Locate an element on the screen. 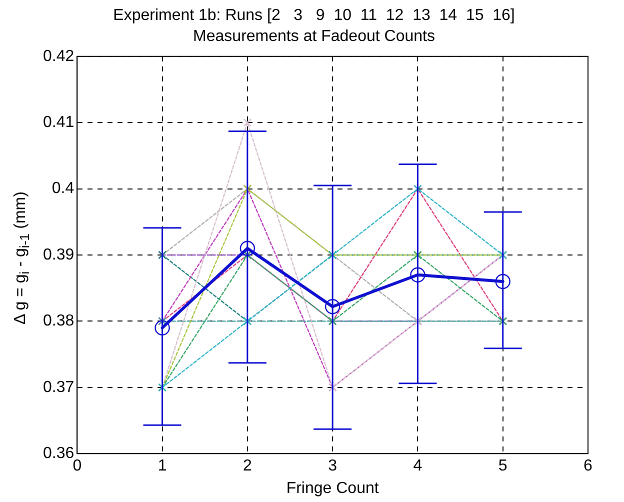  y-tick-label: 0.41 is located at coordinates (58, 123).